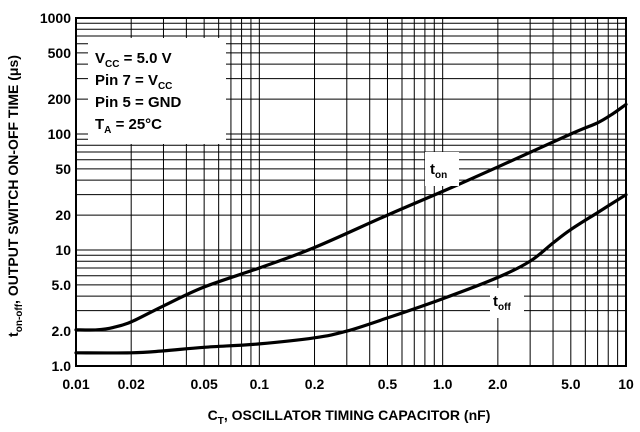  I want to click on y-tick-label: 50, so click(63, 169).